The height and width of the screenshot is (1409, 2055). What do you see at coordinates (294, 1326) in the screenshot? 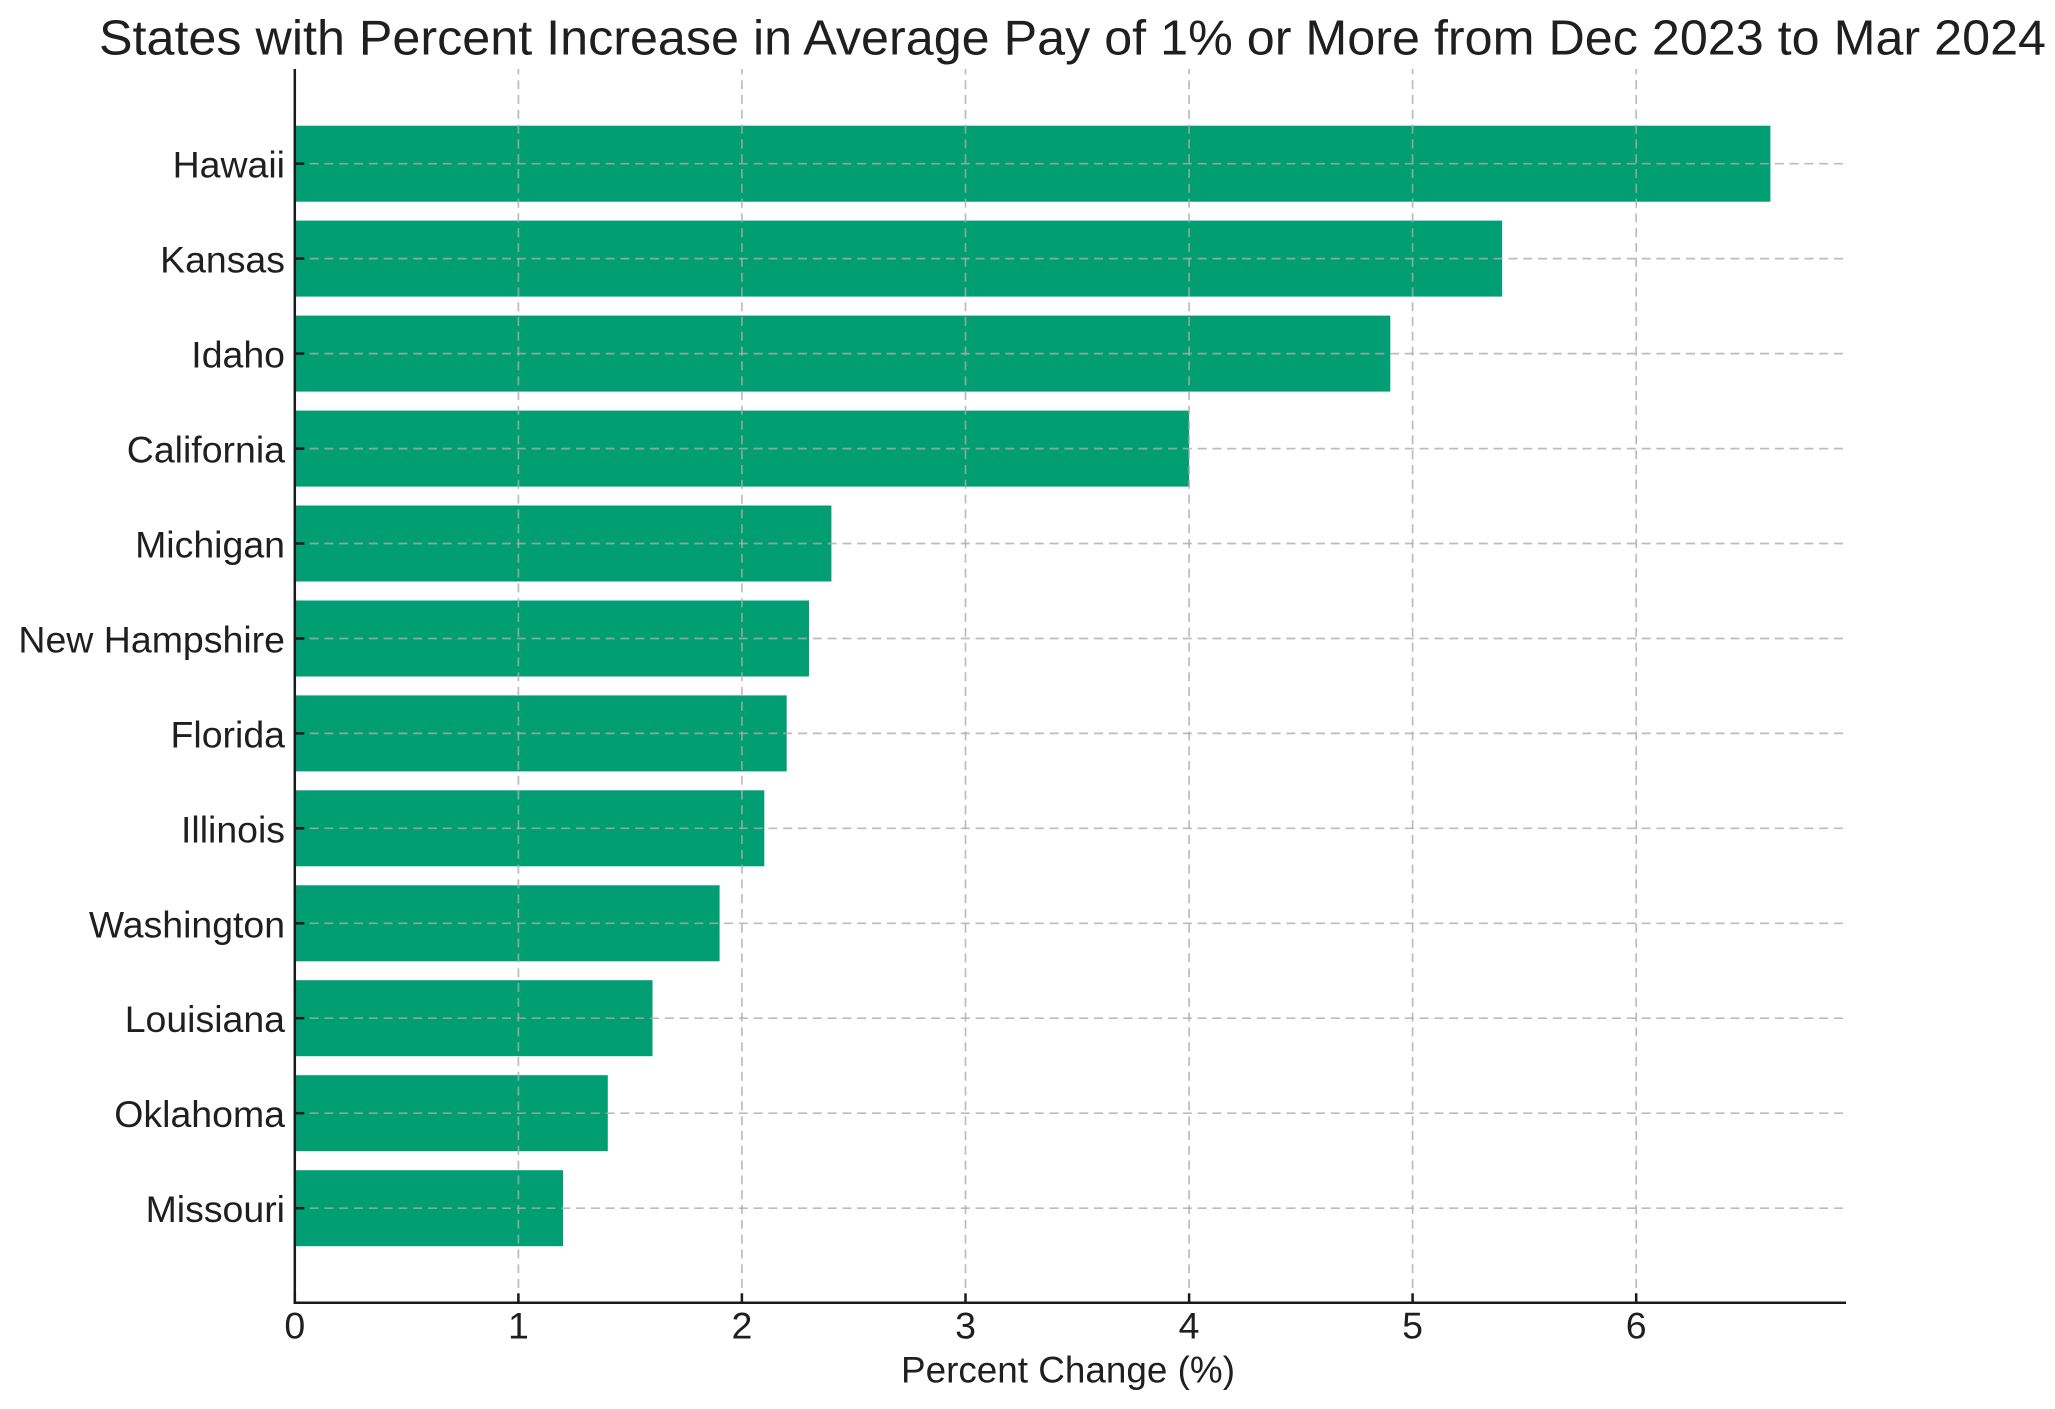
I see `svg-text: 0` at bounding box center [294, 1326].